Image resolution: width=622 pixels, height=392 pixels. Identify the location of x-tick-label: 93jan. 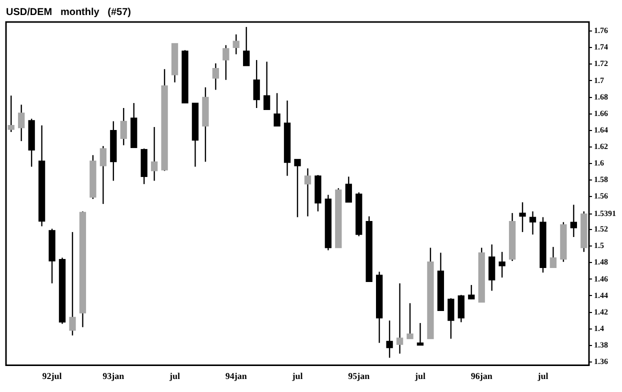
(113, 375).